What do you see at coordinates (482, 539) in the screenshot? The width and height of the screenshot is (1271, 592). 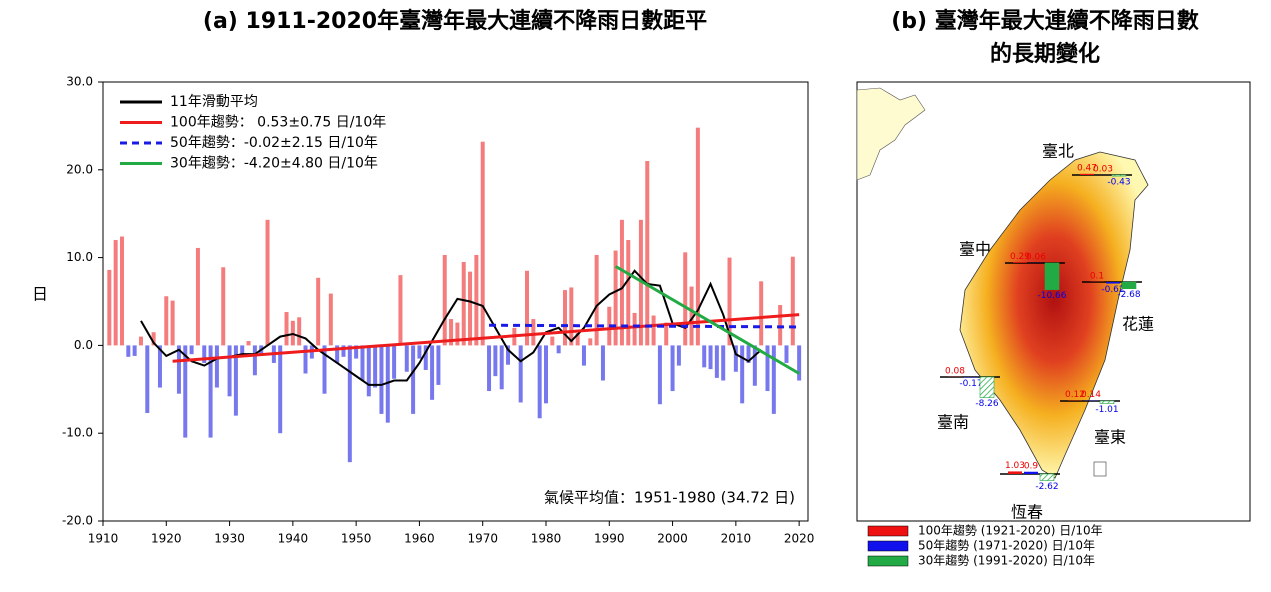 I see `x-tick-label: 1970` at bounding box center [482, 539].